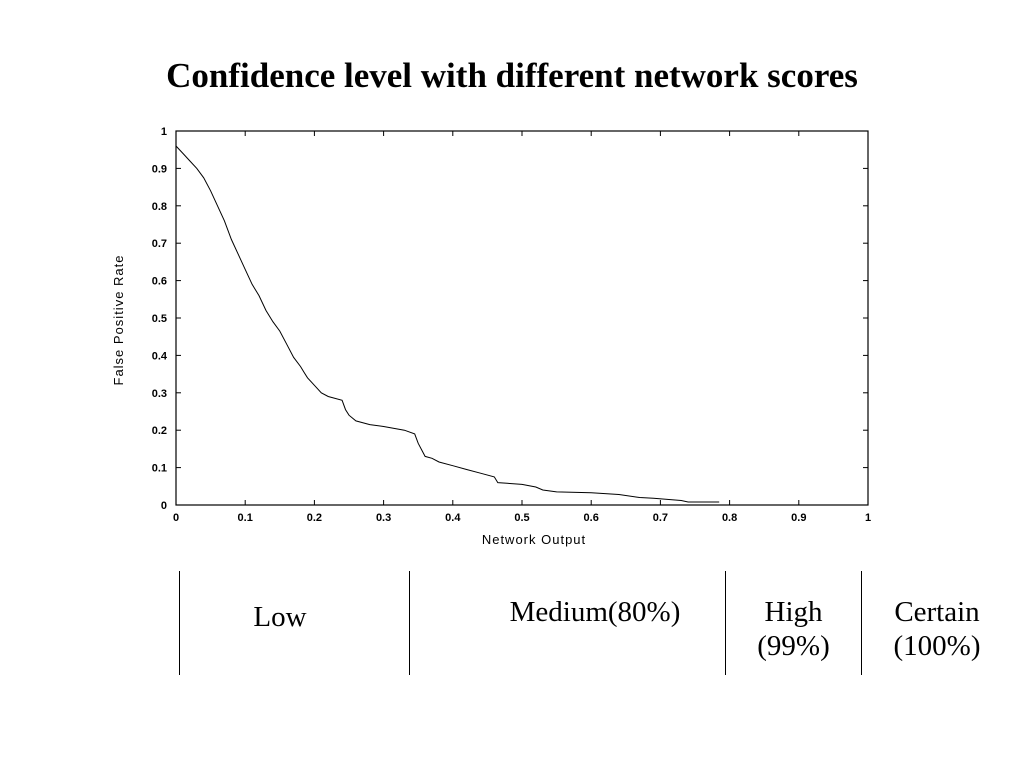 The height and width of the screenshot is (768, 1024). I want to click on y-tick-label: 0.2, so click(159, 431).